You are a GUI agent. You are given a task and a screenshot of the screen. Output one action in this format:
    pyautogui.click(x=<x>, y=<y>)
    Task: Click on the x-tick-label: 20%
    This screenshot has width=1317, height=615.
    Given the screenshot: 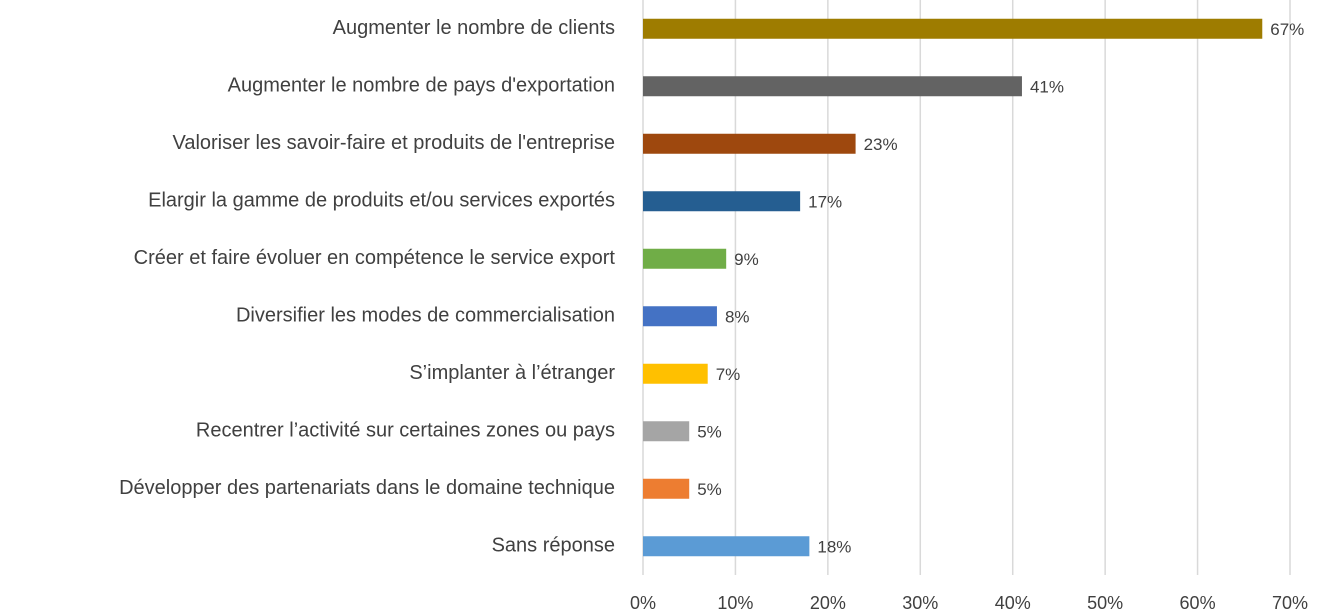 What is the action you would take?
    pyautogui.click(x=828, y=603)
    